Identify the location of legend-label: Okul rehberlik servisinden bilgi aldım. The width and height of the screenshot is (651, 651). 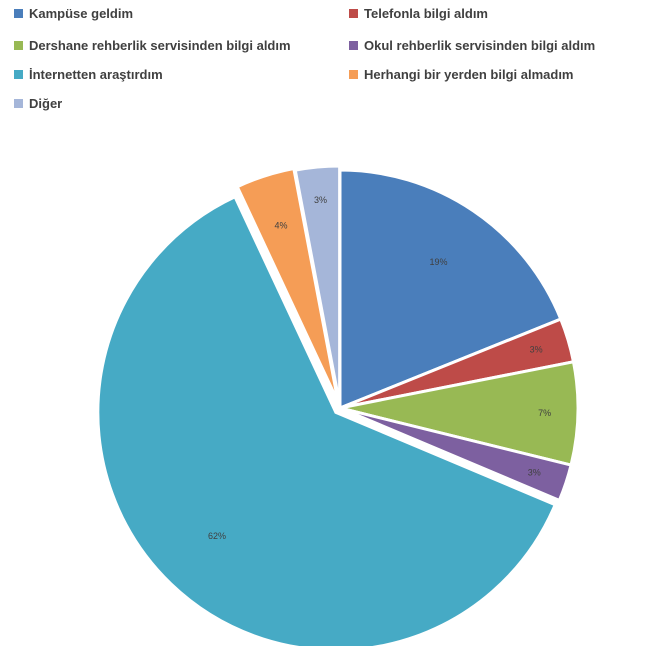
(480, 45).